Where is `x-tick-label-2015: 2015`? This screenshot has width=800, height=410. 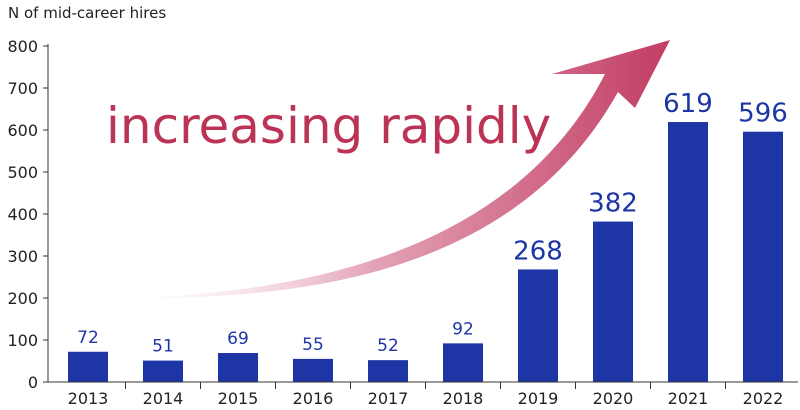 x-tick-label-2015: 2015 is located at coordinates (238, 398).